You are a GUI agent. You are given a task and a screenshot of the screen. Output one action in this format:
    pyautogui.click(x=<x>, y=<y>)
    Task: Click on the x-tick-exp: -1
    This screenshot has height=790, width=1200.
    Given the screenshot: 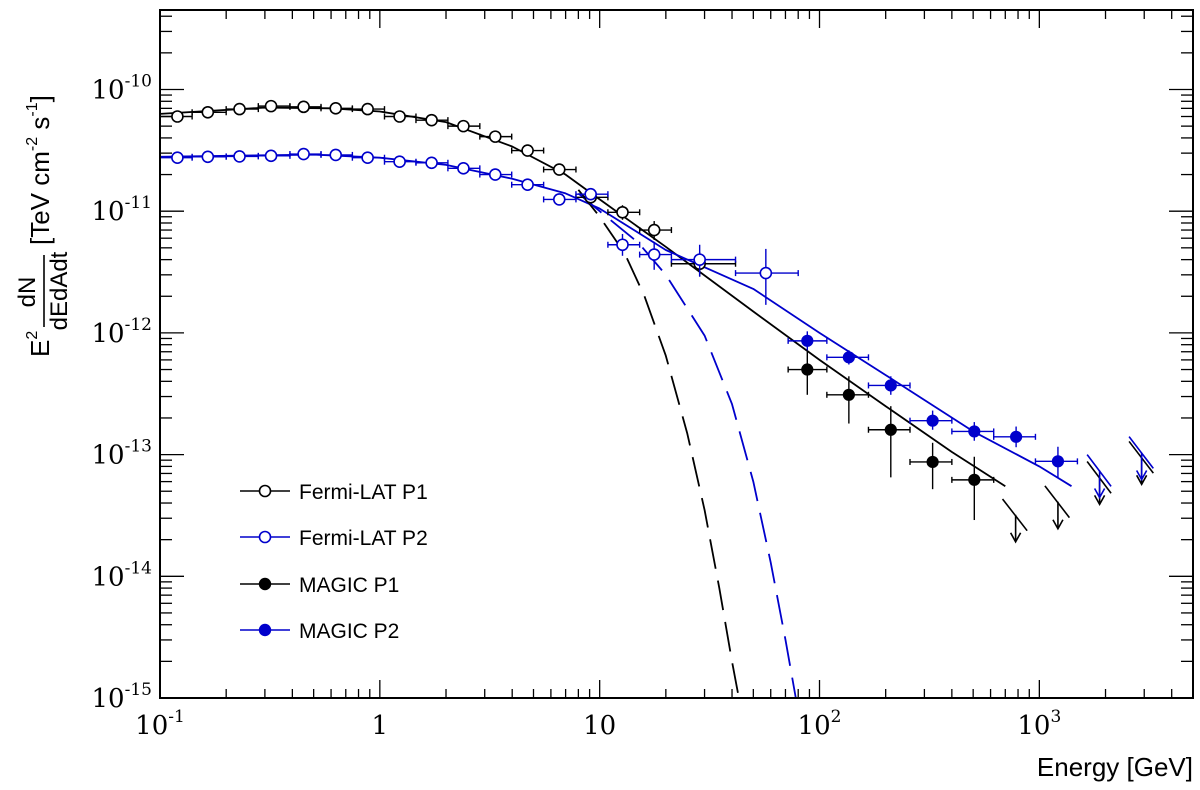 What is the action you would take?
    pyautogui.click(x=176, y=717)
    